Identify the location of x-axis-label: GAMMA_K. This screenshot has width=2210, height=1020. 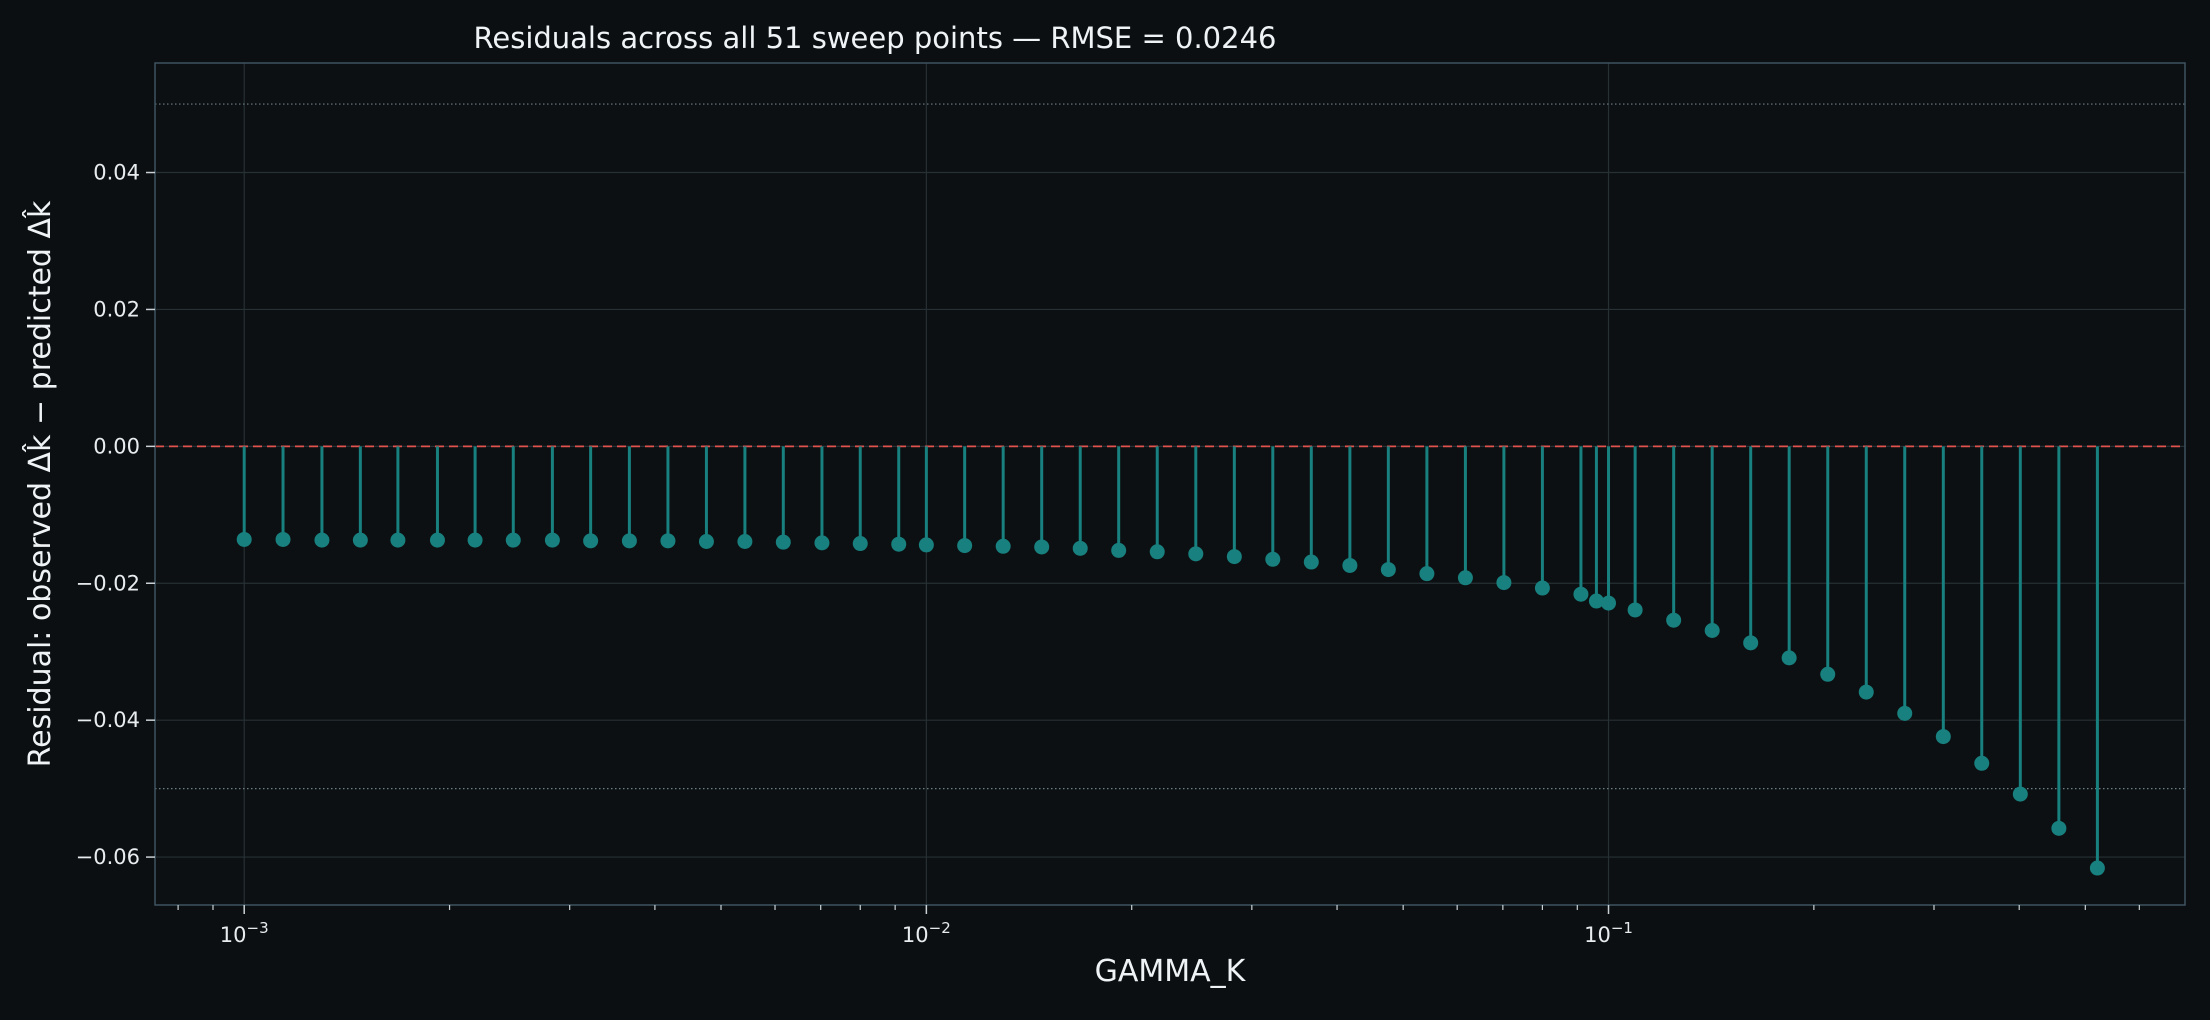
(1171, 971).